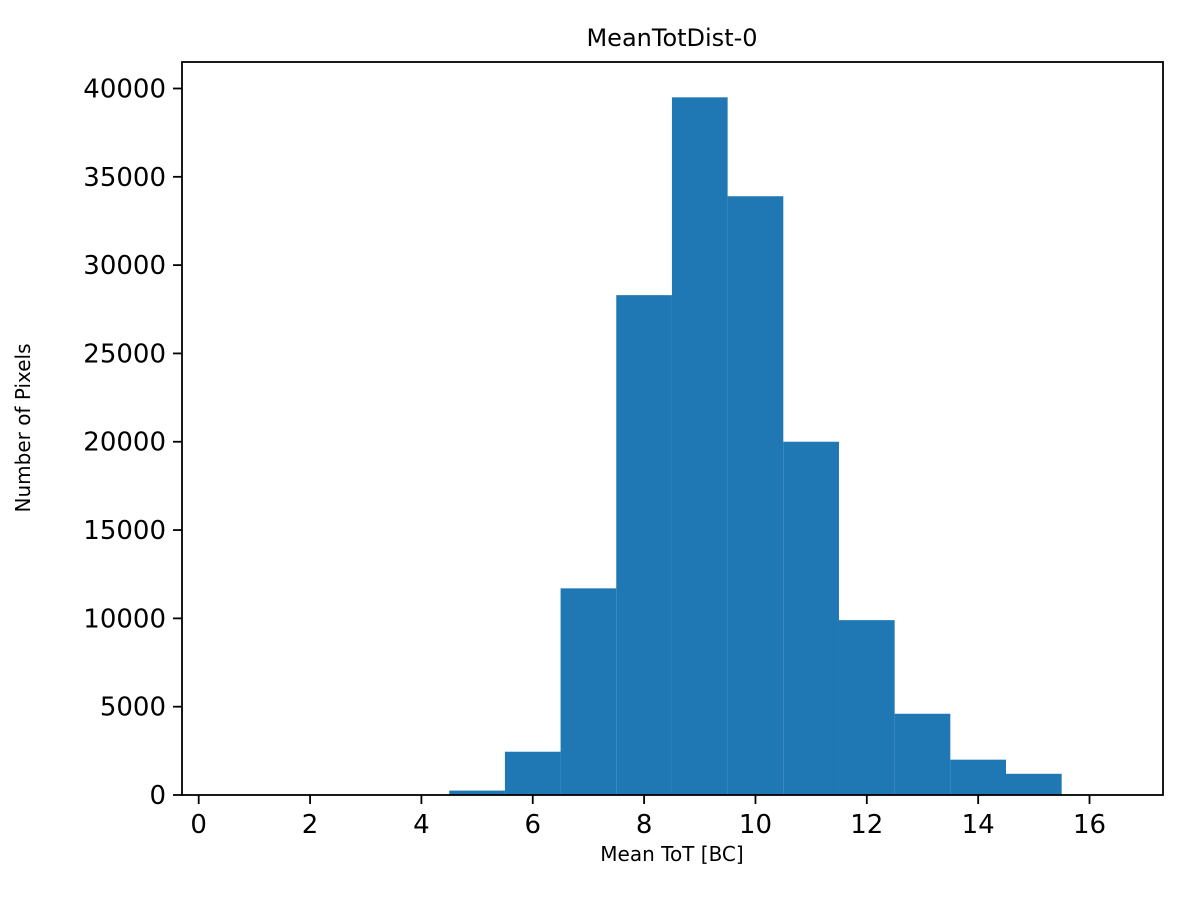 This screenshot has height=904, width=1200. Describe the element at coordinates (978, 825) in the screenshot. I see `x-tick-label: 14` at that location.